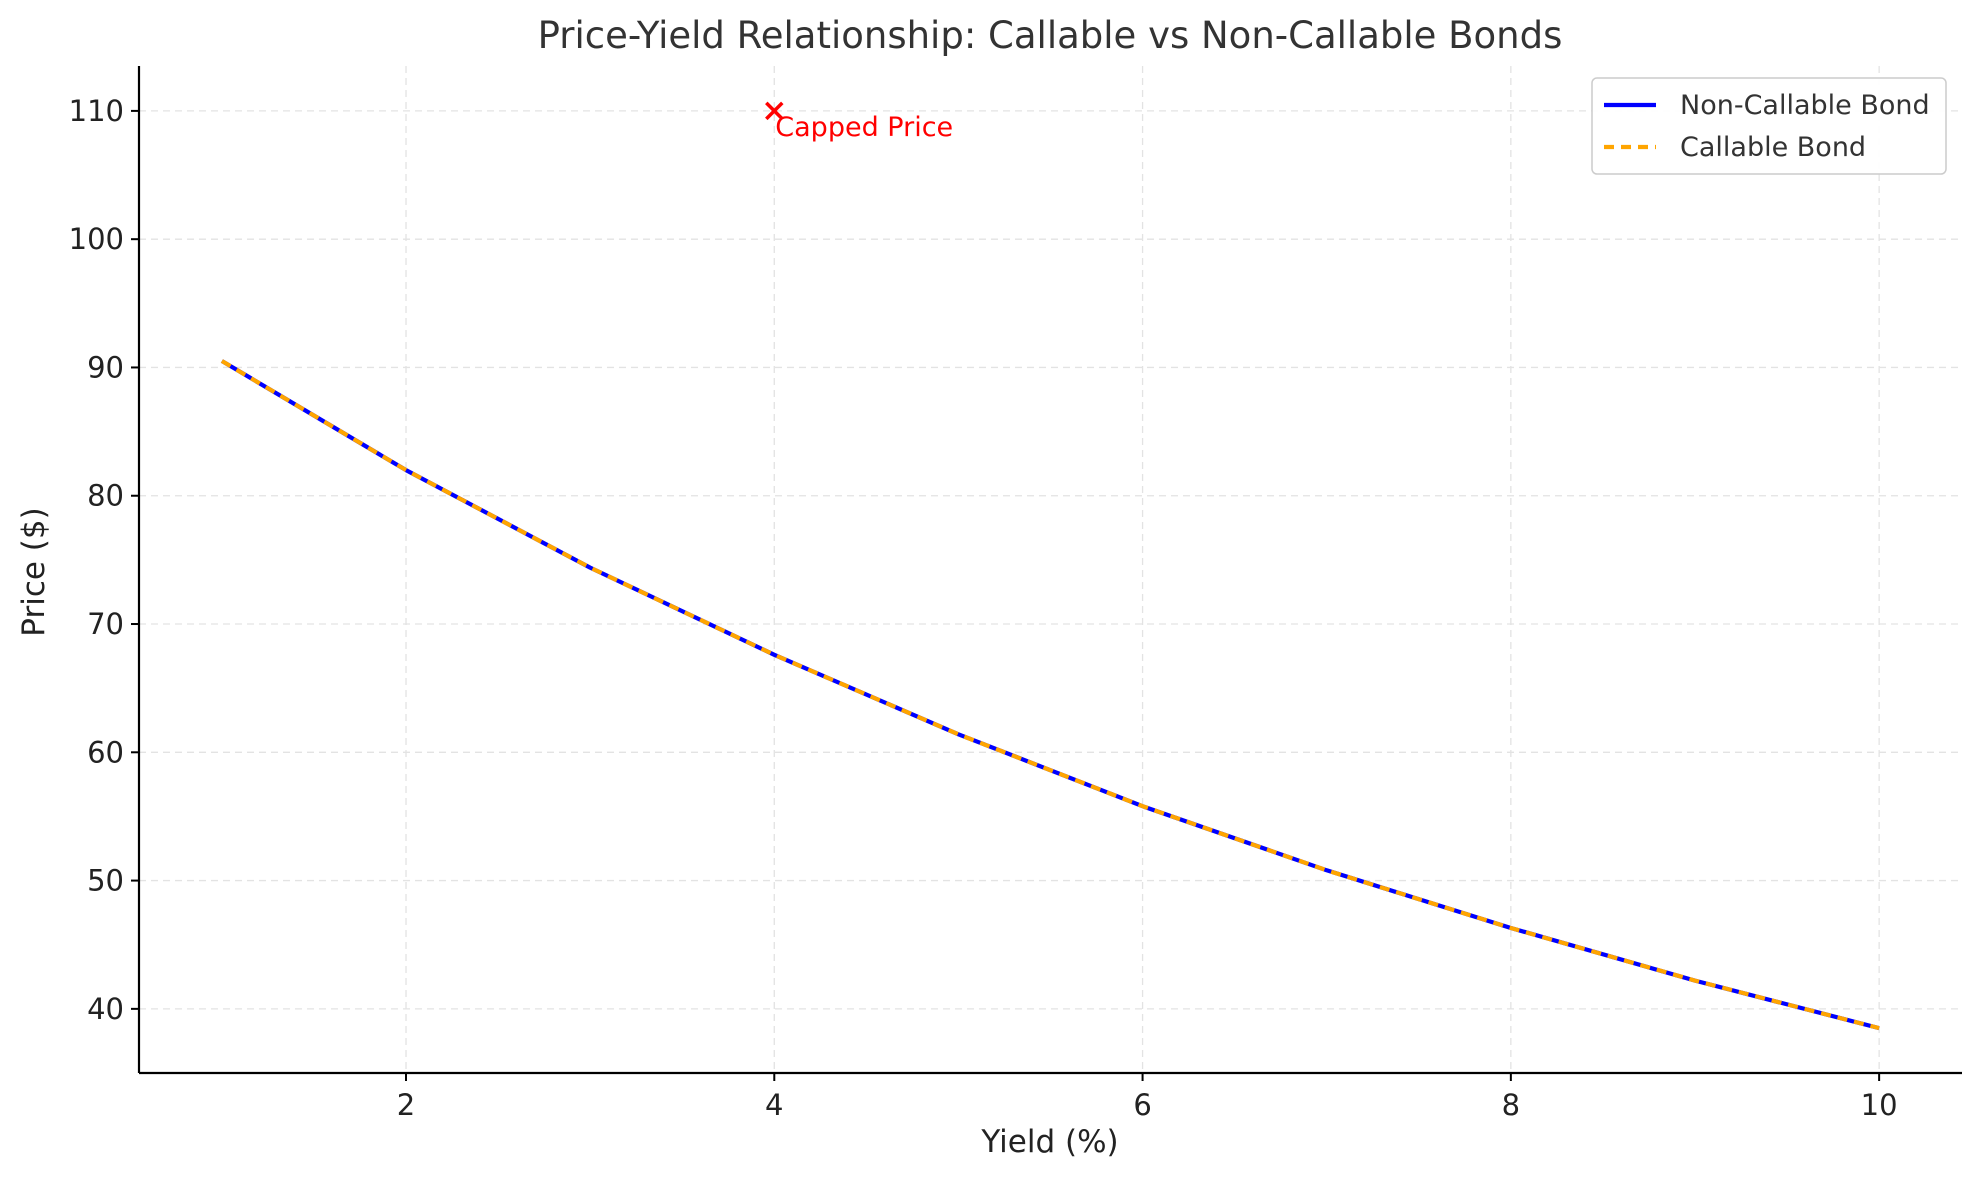 Image resolution: width=1980 pixels, height=1180 pixels. Describe the element at coordinates (1773, 147) in the screenshot. I see `legend-label: Callable Bond` at that location.